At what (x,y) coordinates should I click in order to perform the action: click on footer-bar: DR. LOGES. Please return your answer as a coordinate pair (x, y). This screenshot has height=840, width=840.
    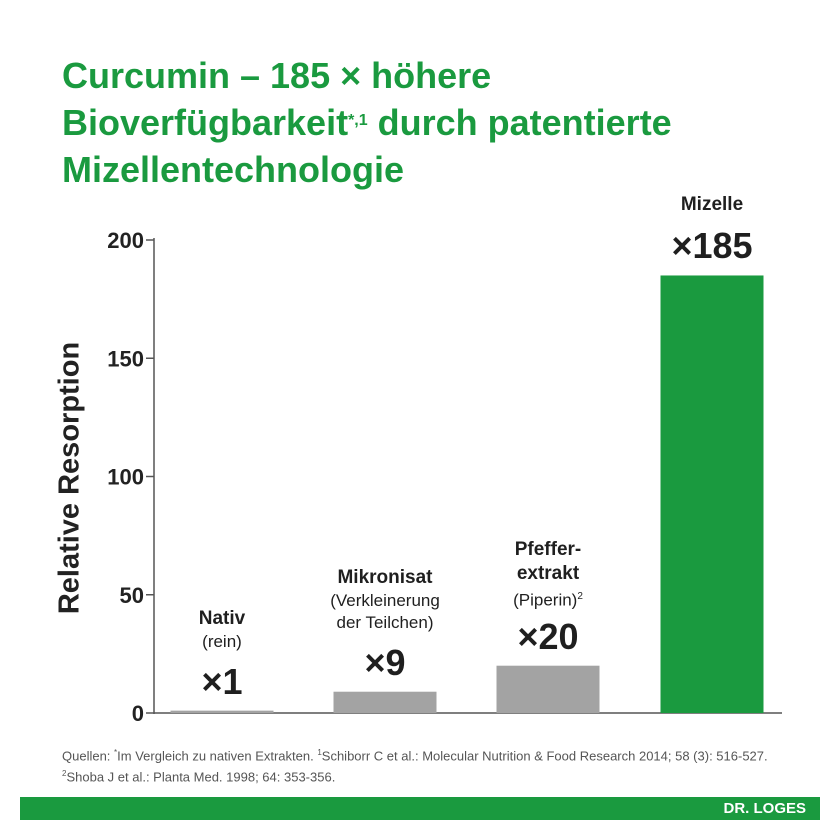
    Looking at the image, I should click on (420, 808).